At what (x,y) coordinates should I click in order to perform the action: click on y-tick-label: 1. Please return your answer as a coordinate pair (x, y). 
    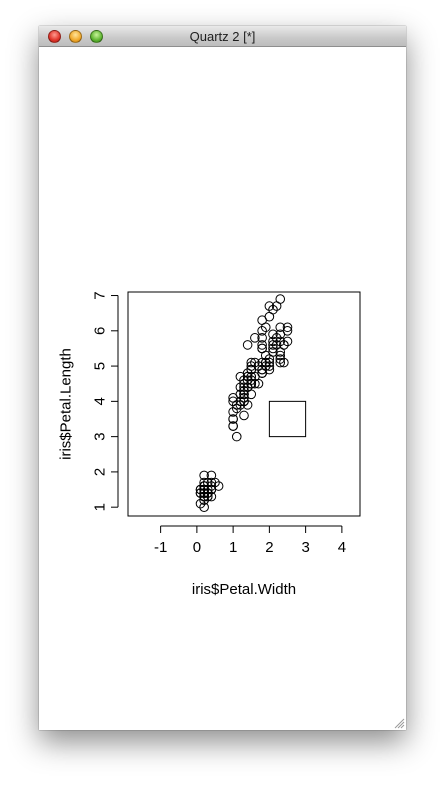
    Looking at the image, I should click on (100, 507).